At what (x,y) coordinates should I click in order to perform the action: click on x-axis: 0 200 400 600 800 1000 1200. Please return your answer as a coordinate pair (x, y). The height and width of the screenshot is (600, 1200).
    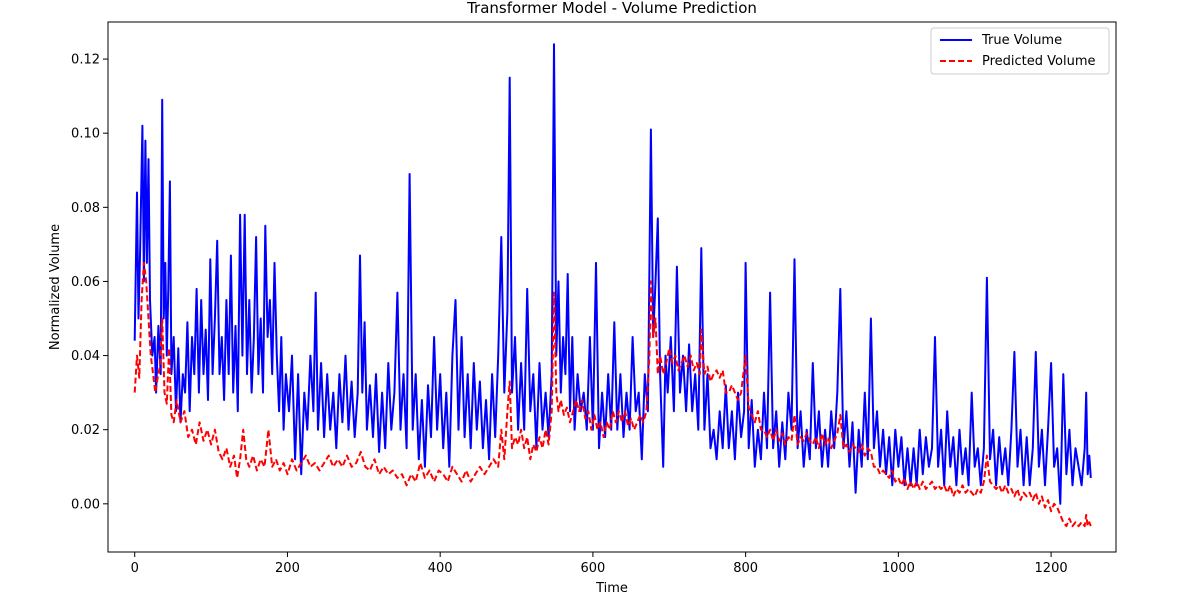
    Looking at the image, I should click on (599, 564).